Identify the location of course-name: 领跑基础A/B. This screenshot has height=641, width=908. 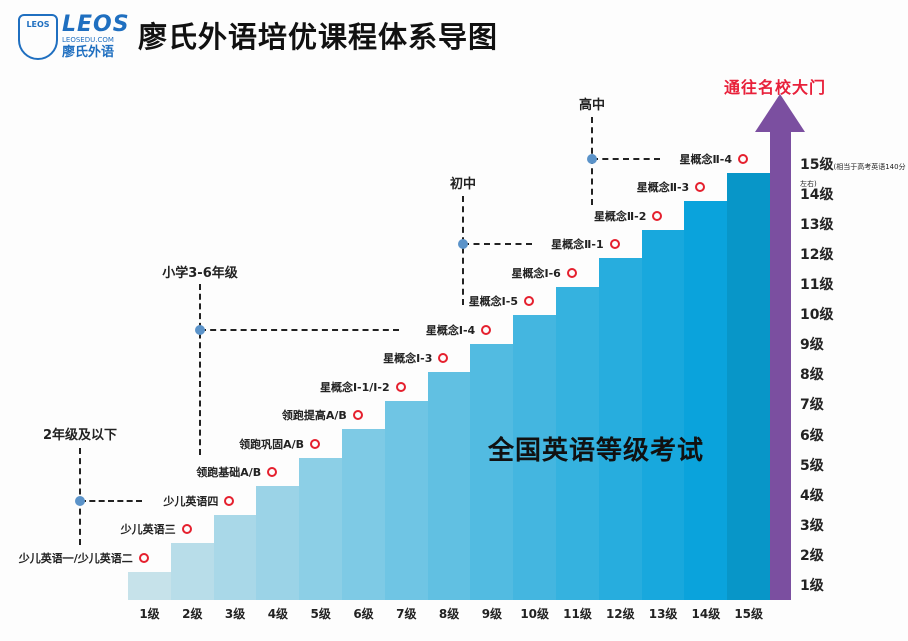
(229, 472).